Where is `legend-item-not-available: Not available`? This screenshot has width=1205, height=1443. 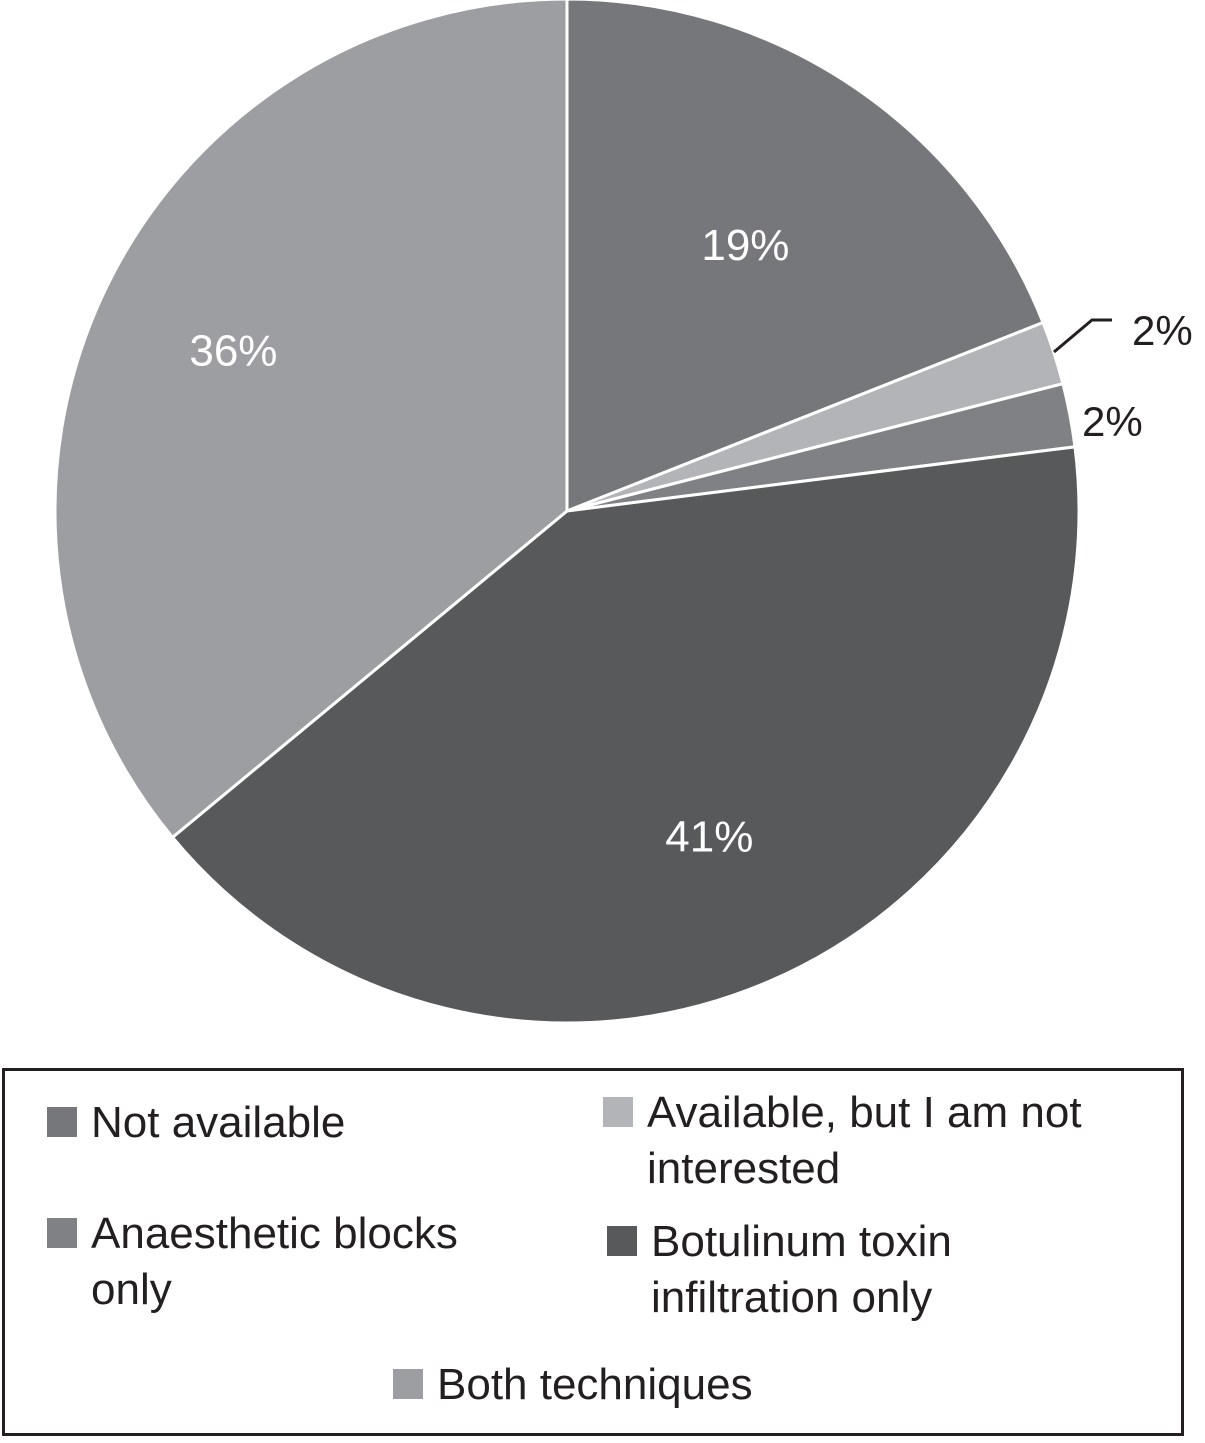
legend-item-not-available: Not available is located at coordinates (196, 1123).